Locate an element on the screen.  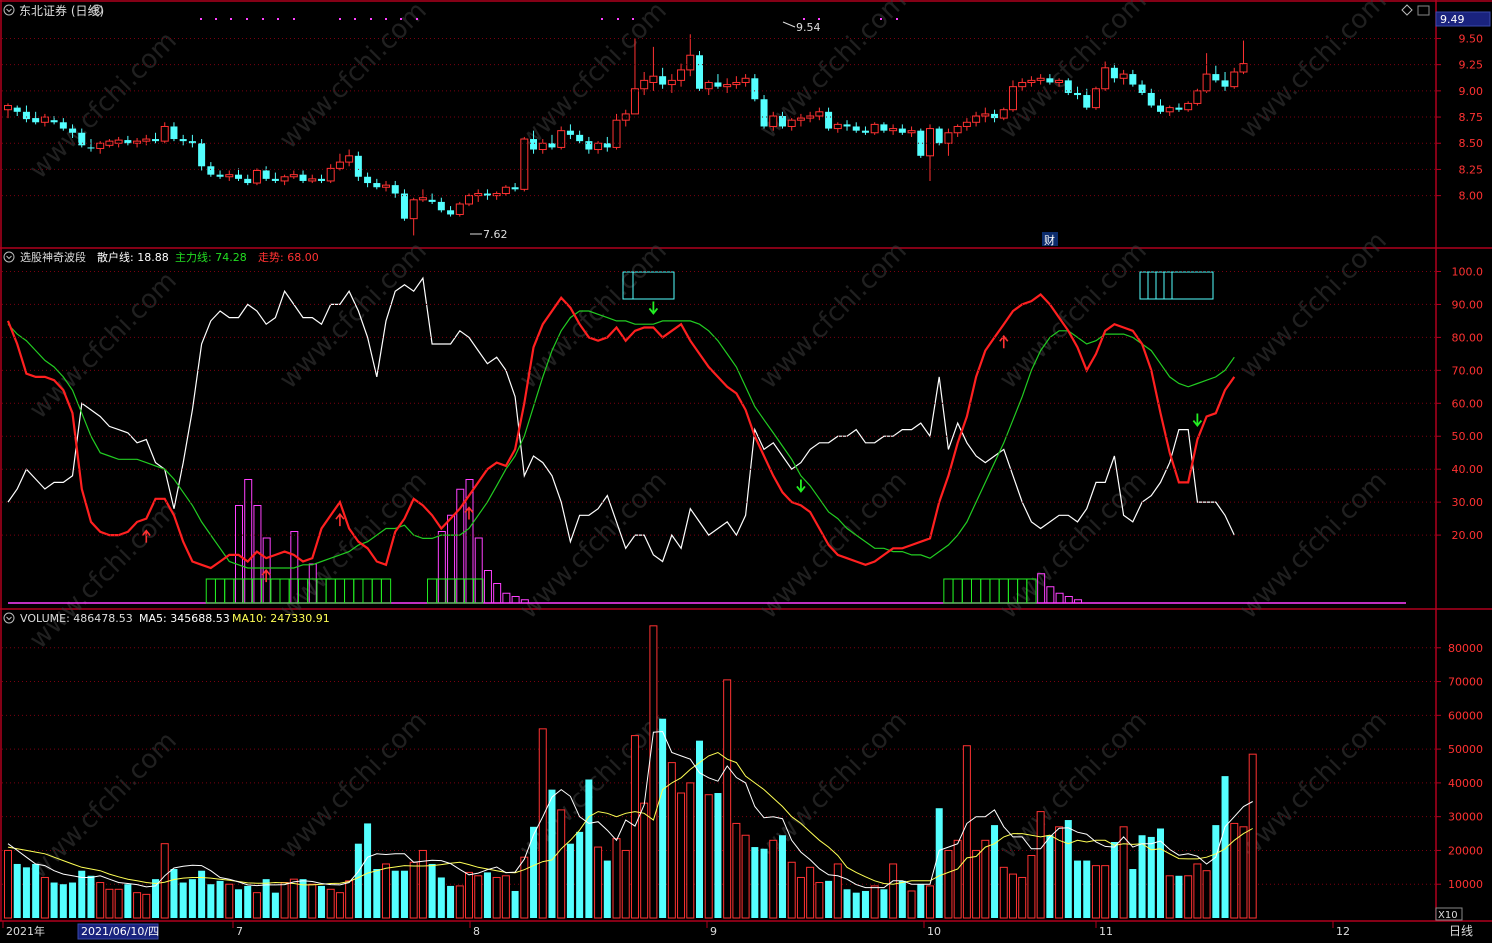
indicator-cyan-box is located at coordinates (648, 285).